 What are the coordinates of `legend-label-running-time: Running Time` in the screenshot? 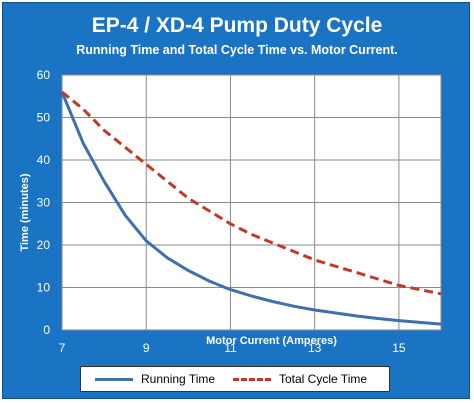 It's located at (178, 379).